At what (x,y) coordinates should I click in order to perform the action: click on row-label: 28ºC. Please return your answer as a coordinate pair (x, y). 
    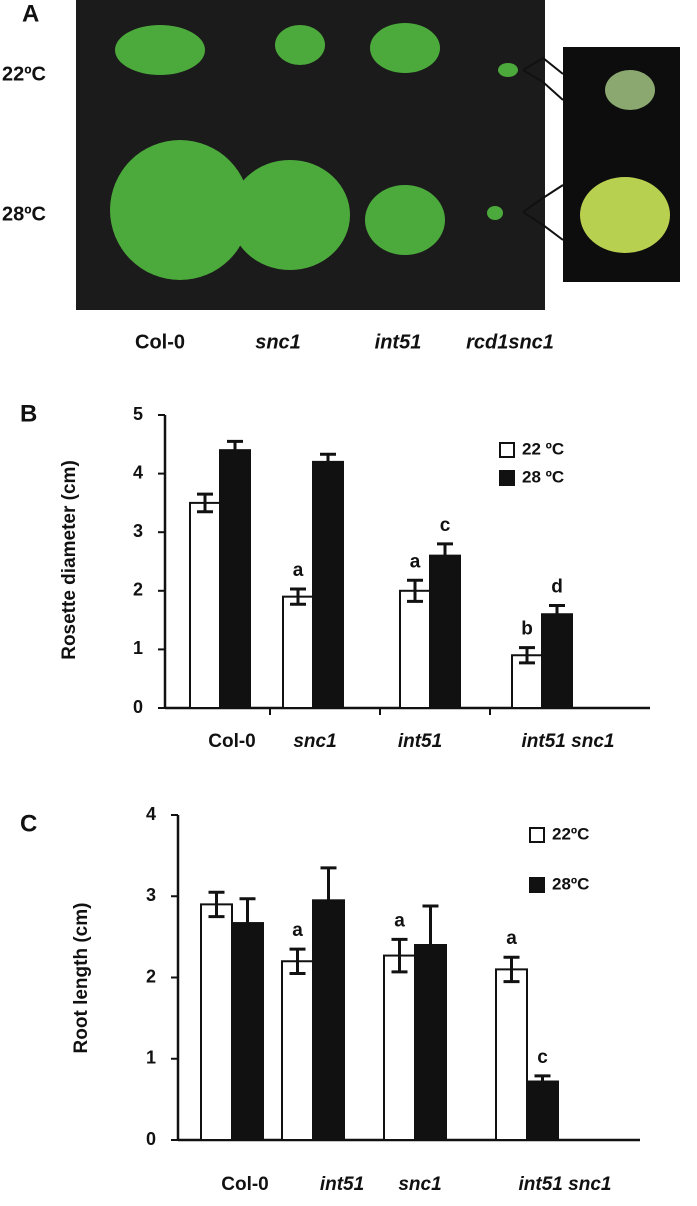
    Looking at the image, I should click on (24, 214).